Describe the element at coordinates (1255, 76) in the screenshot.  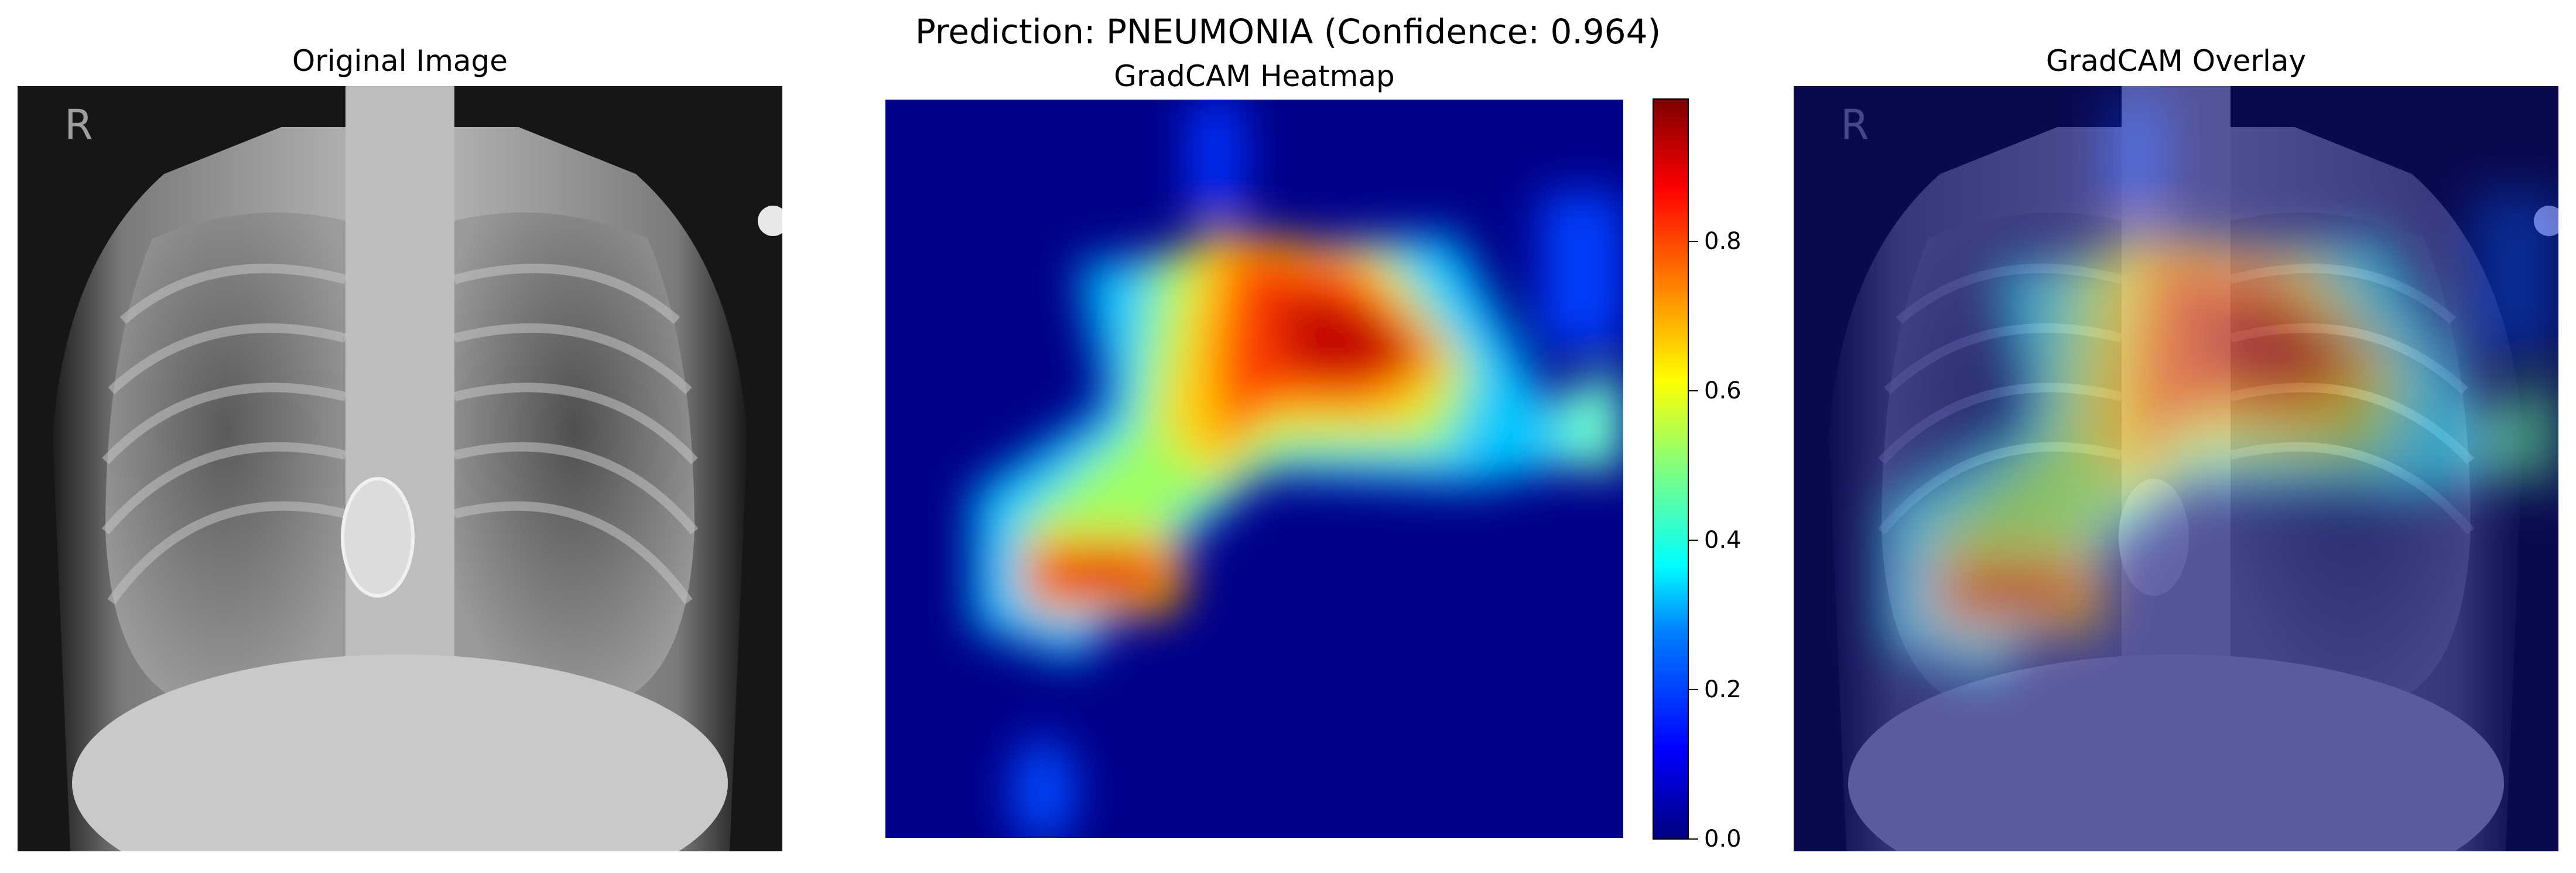
I see `heatmap-title: GradCAM Heatmap` at that location.